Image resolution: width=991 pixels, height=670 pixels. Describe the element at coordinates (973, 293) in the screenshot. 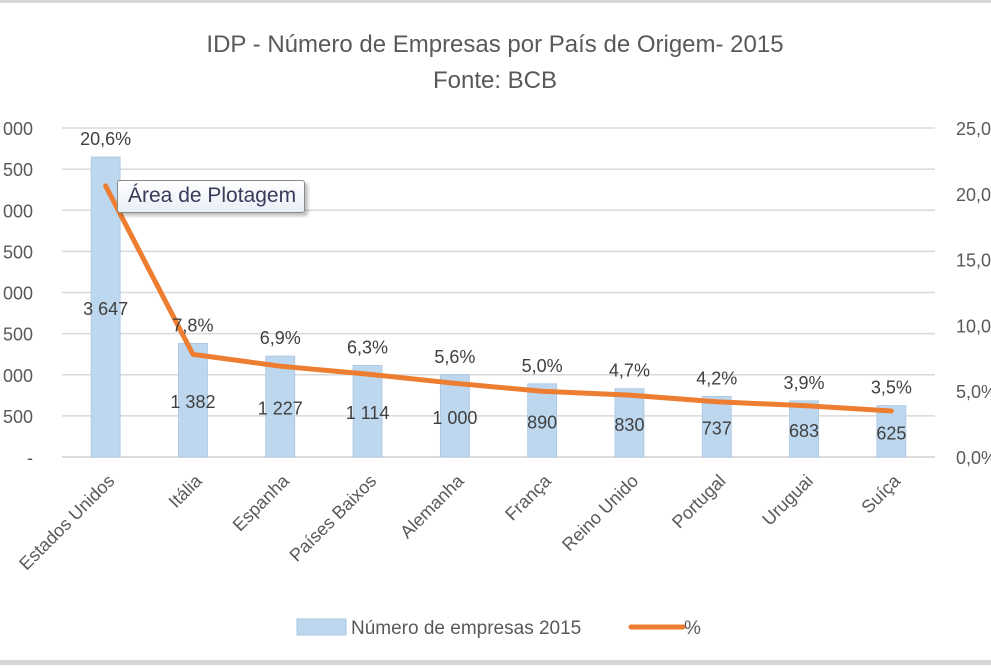

I see `right-axis: 0,0% 5,0% 10,0 15,0 20,0 25,0` at that location.